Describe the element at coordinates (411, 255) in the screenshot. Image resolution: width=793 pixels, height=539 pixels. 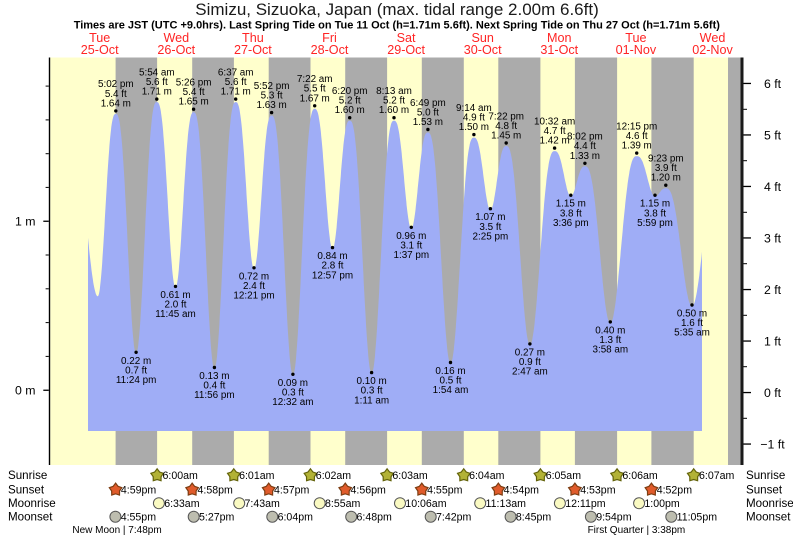
I see `svg-text: 1:37 pm` at that location.